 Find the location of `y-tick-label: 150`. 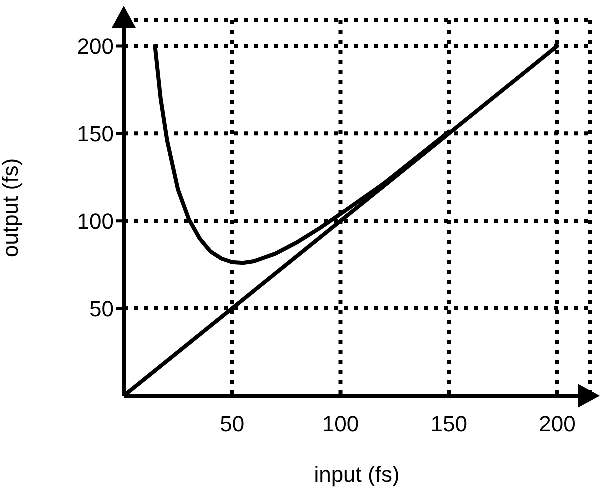

y-tick-label: 150 is located at coordinates (95, 133).